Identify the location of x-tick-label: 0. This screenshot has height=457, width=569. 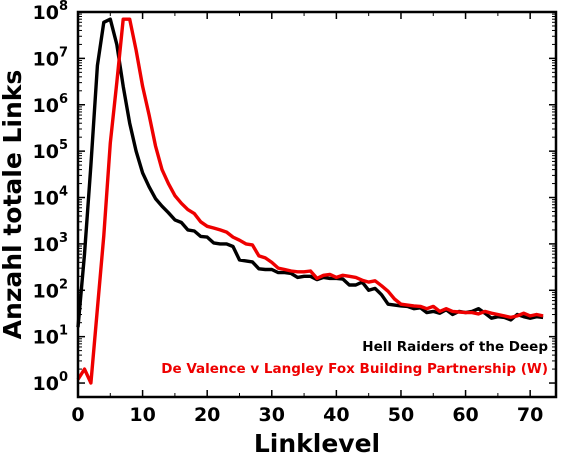
(77, 415).